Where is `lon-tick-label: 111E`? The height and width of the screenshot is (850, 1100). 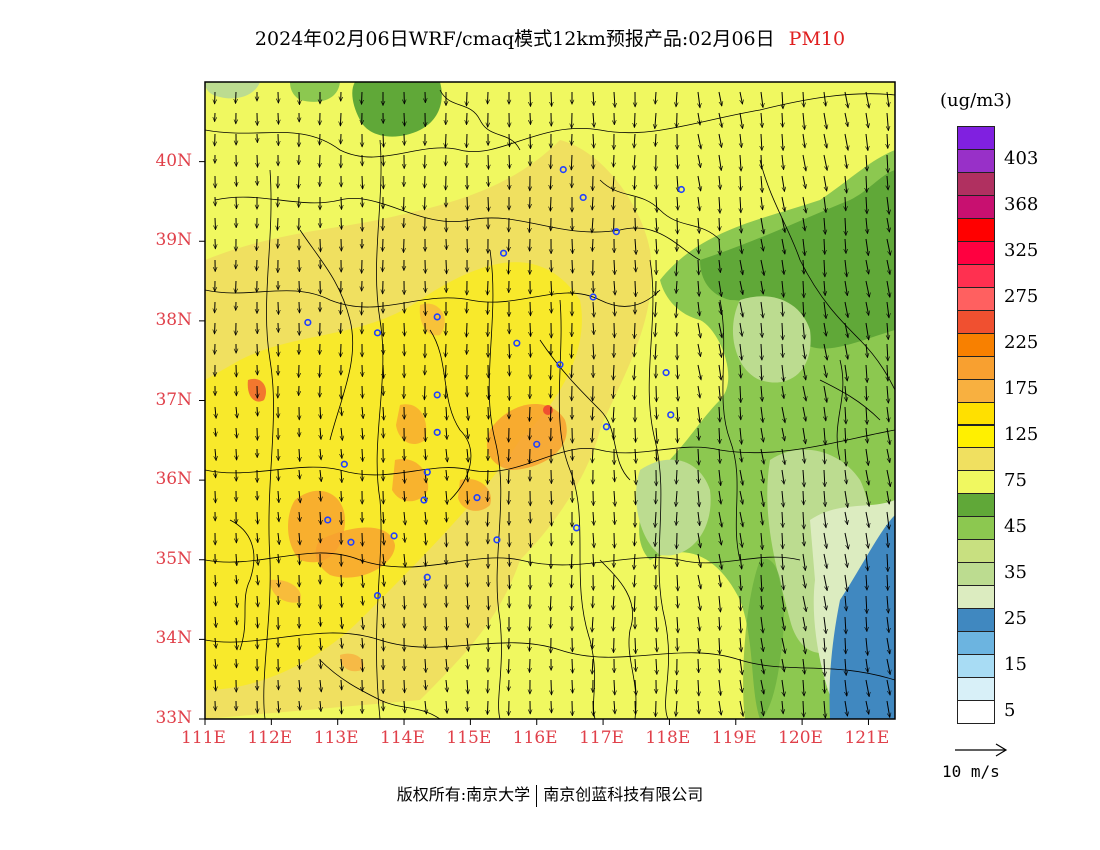
lon-tick-label: 111E is located at coordinates (203, 738).